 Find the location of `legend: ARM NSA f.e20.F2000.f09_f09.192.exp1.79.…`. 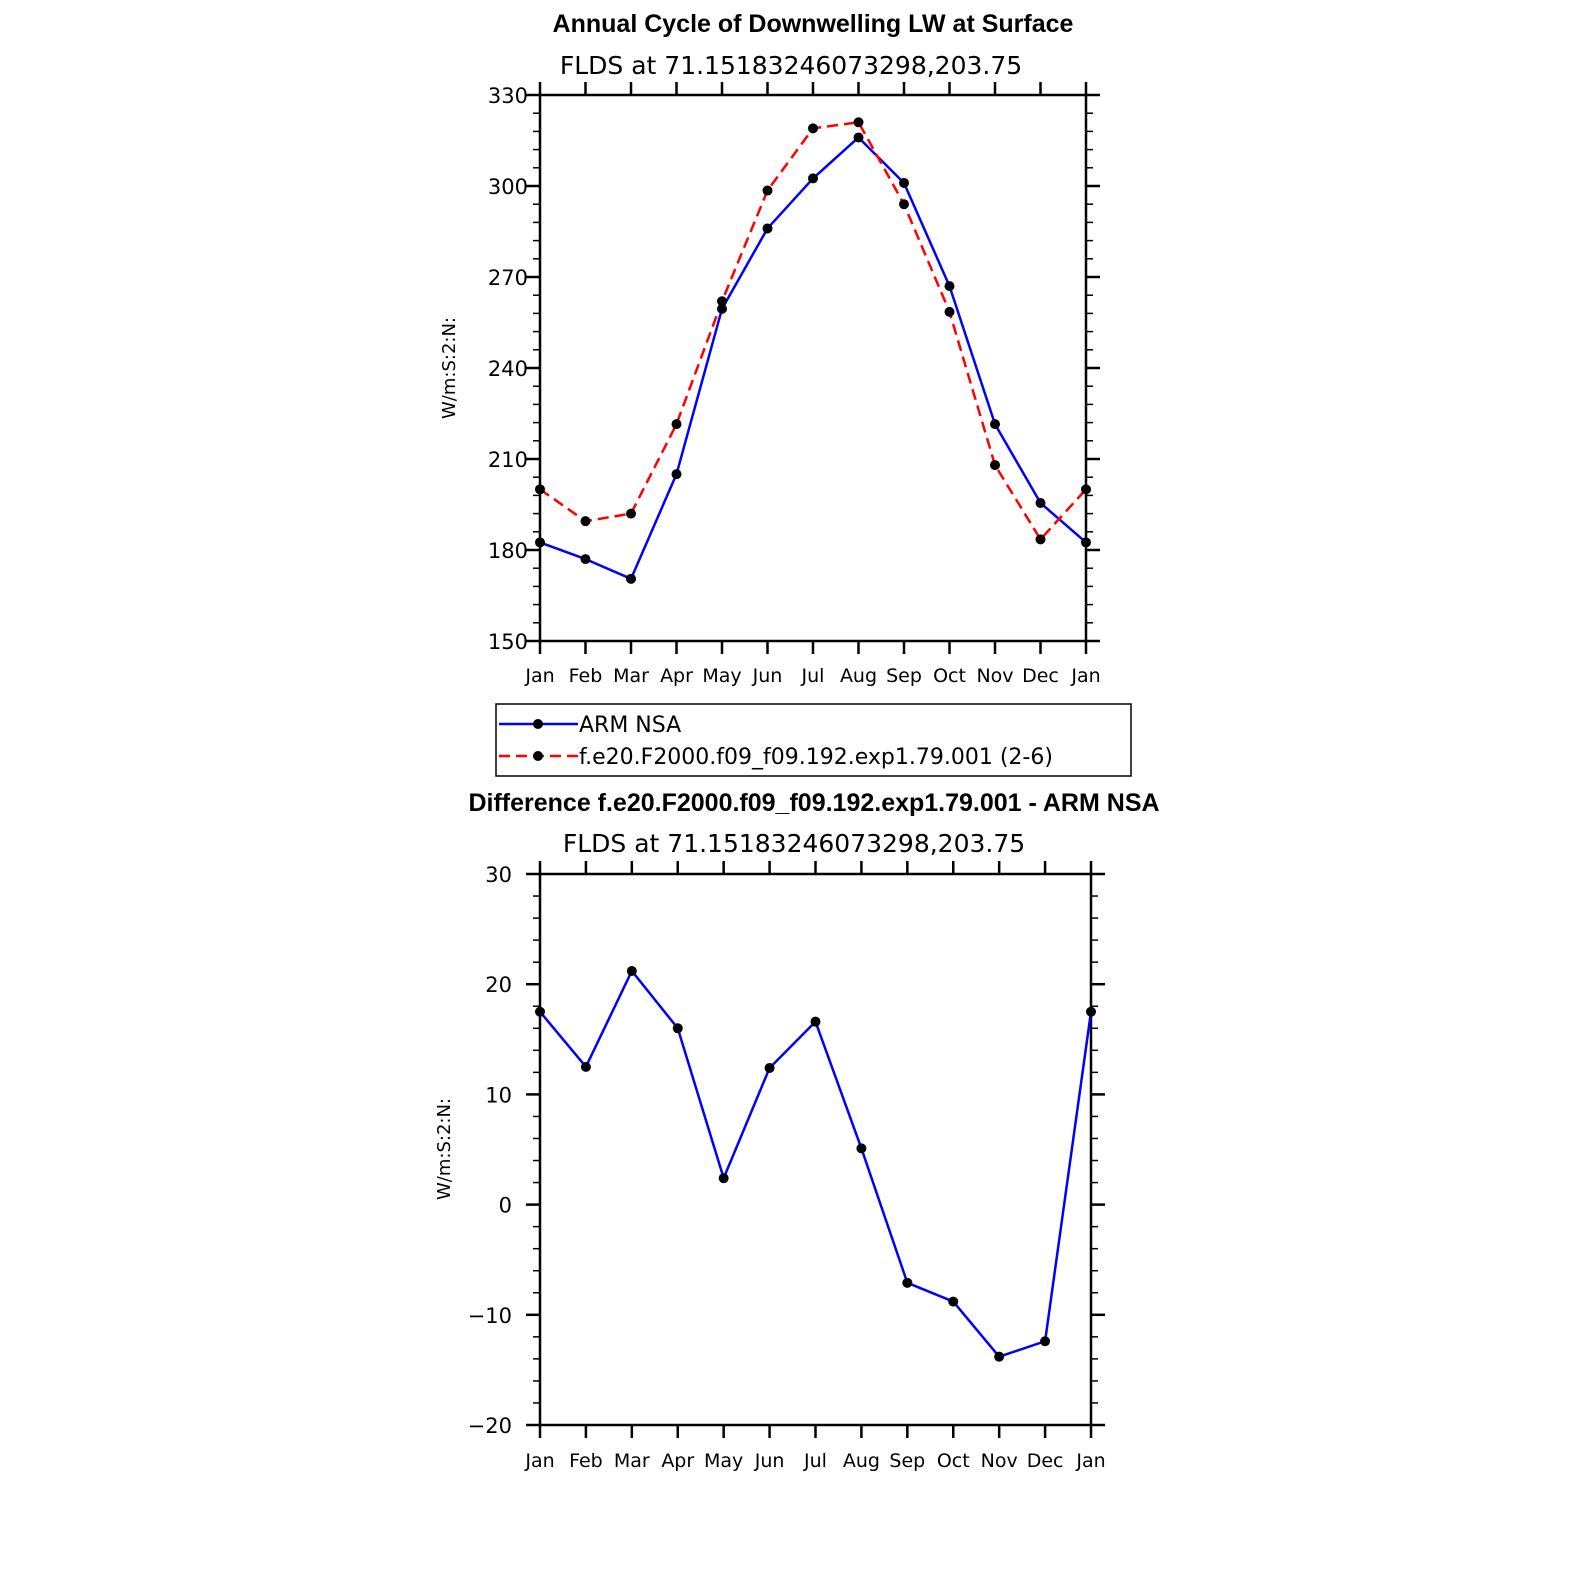

legend: ARM NSA f.e20.F2000.f09_f09.192.exp1.79.… is located at coordinates (813, 740).